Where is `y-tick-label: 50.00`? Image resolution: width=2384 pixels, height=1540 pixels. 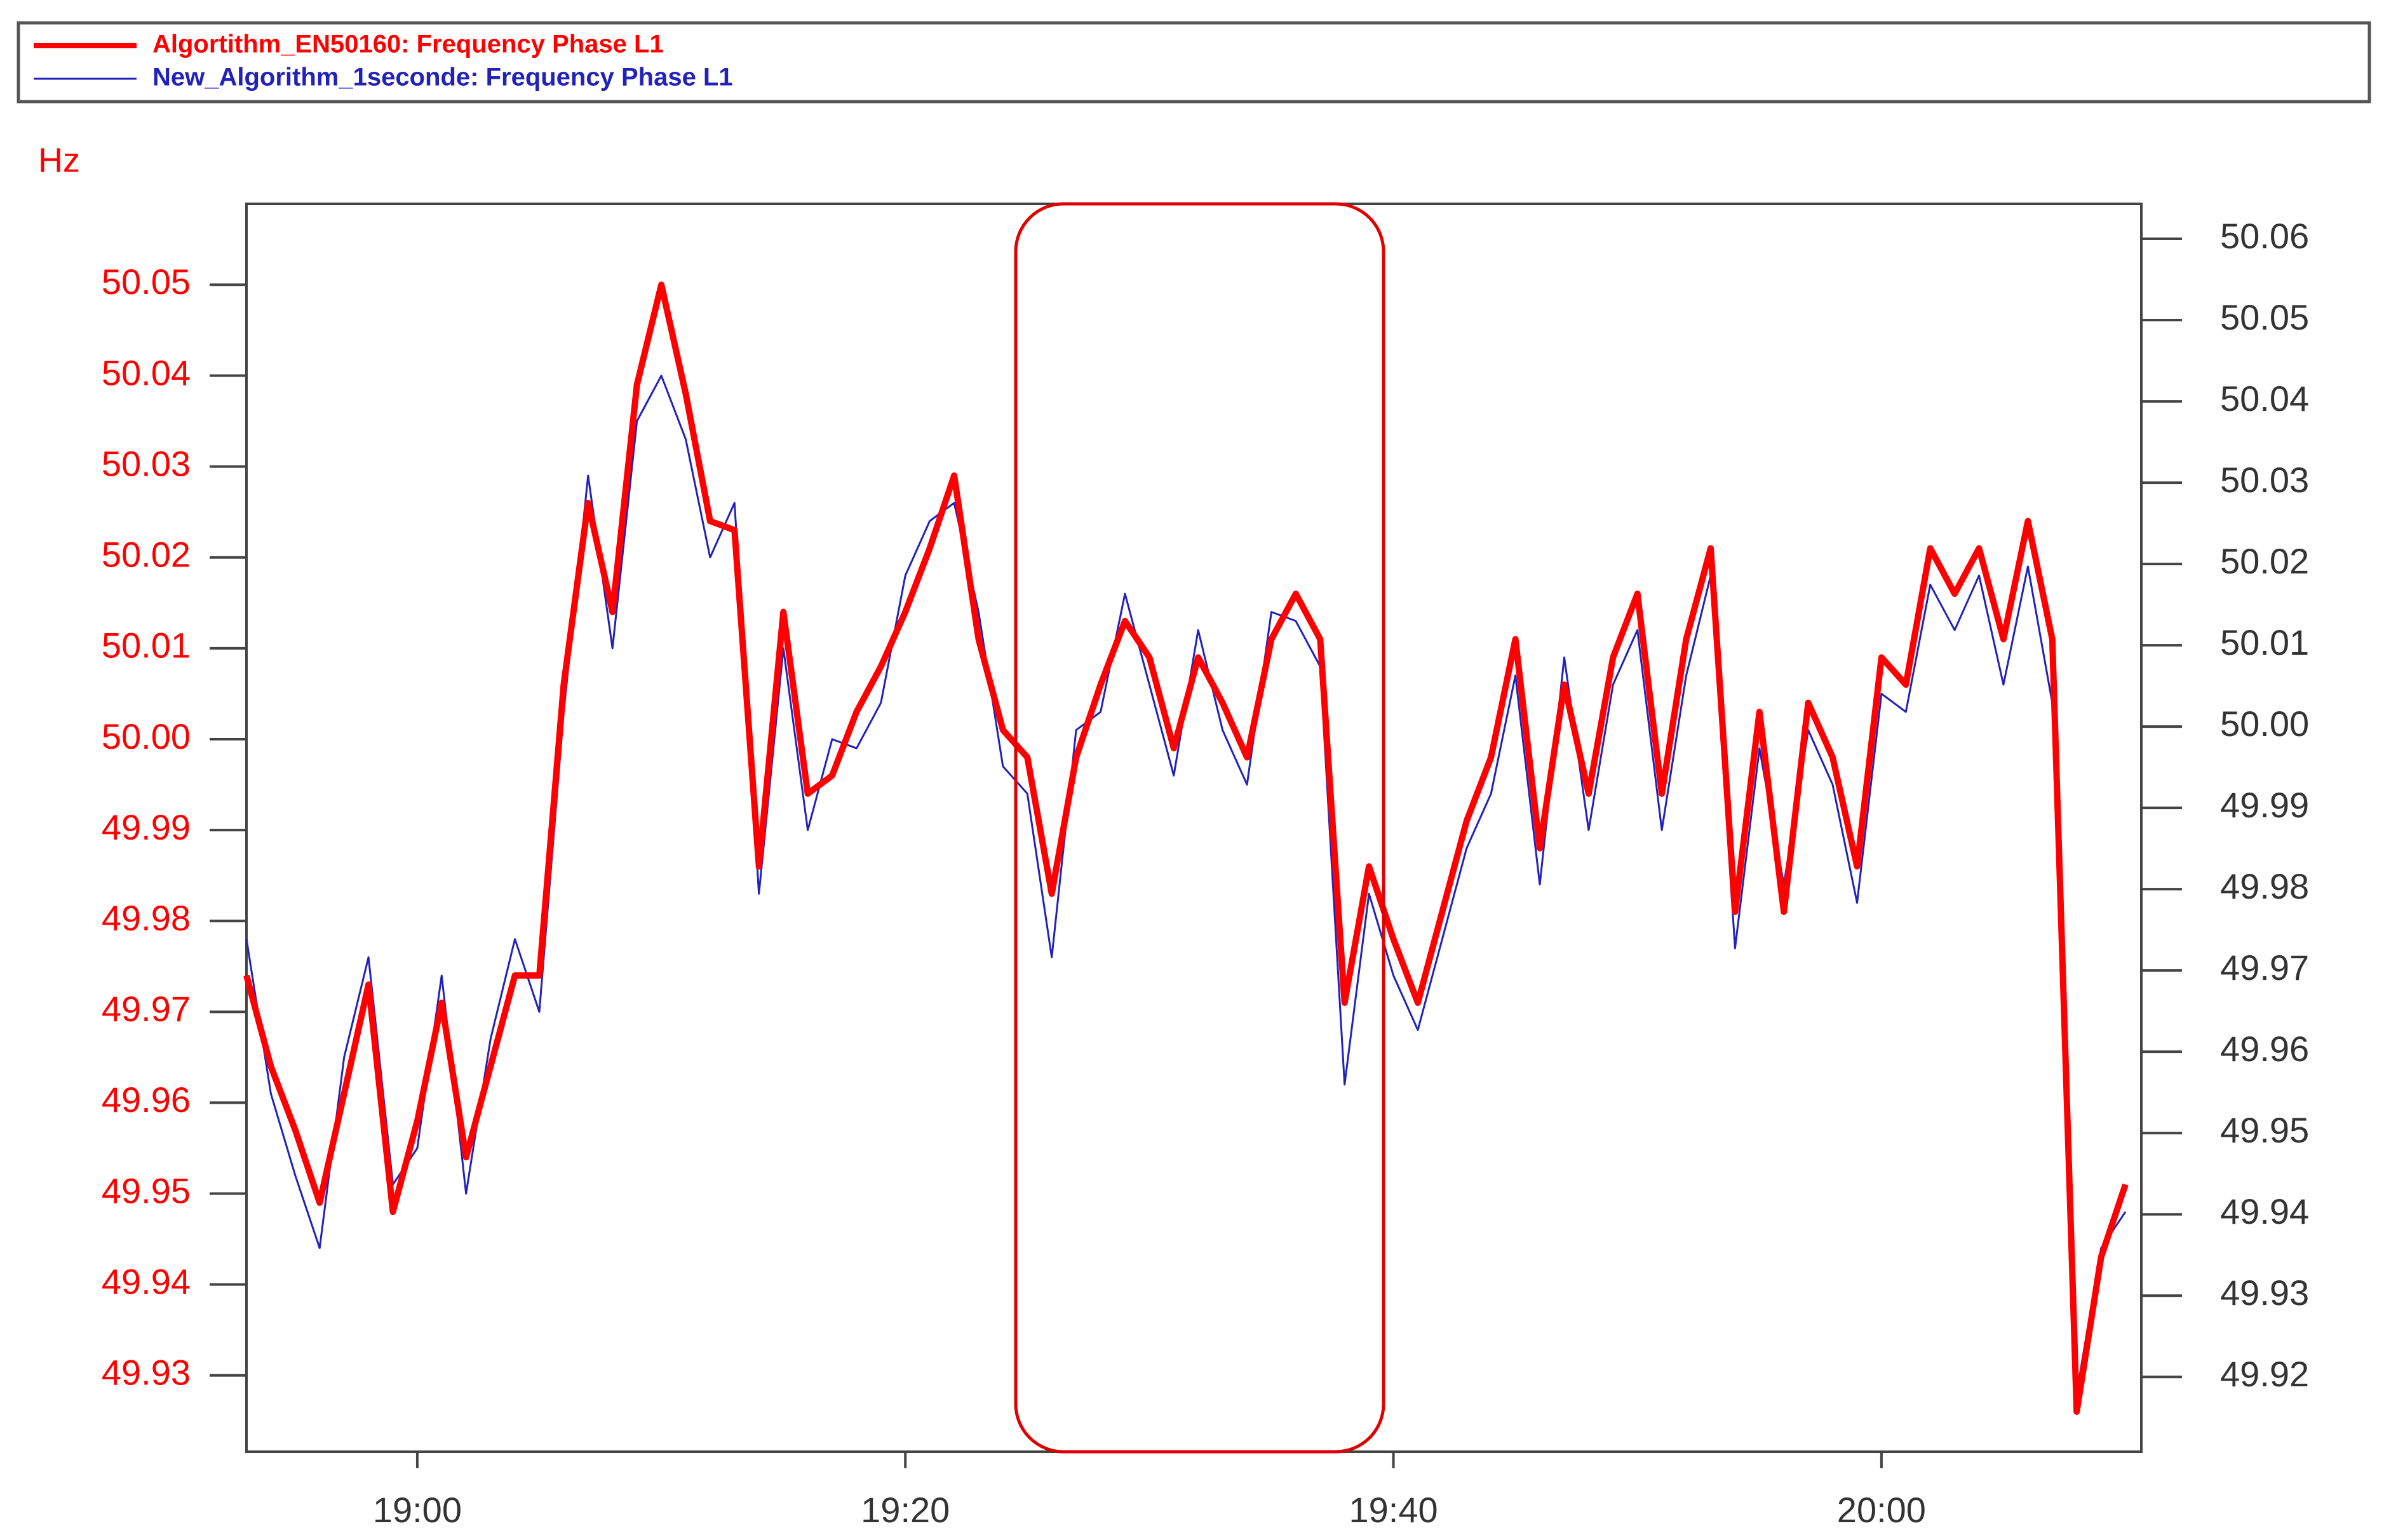 y-tick-label: 50.00 is located at coordinates (146, 736).